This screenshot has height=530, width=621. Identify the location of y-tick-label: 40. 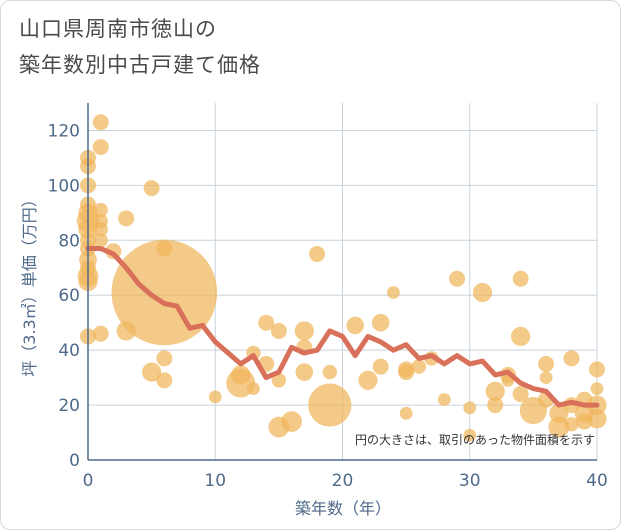
(69, 351).